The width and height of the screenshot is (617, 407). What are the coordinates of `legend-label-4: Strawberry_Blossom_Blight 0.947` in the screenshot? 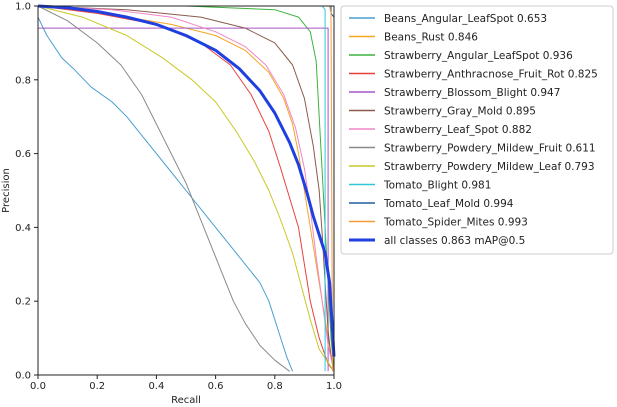 It's located at (472, 93).